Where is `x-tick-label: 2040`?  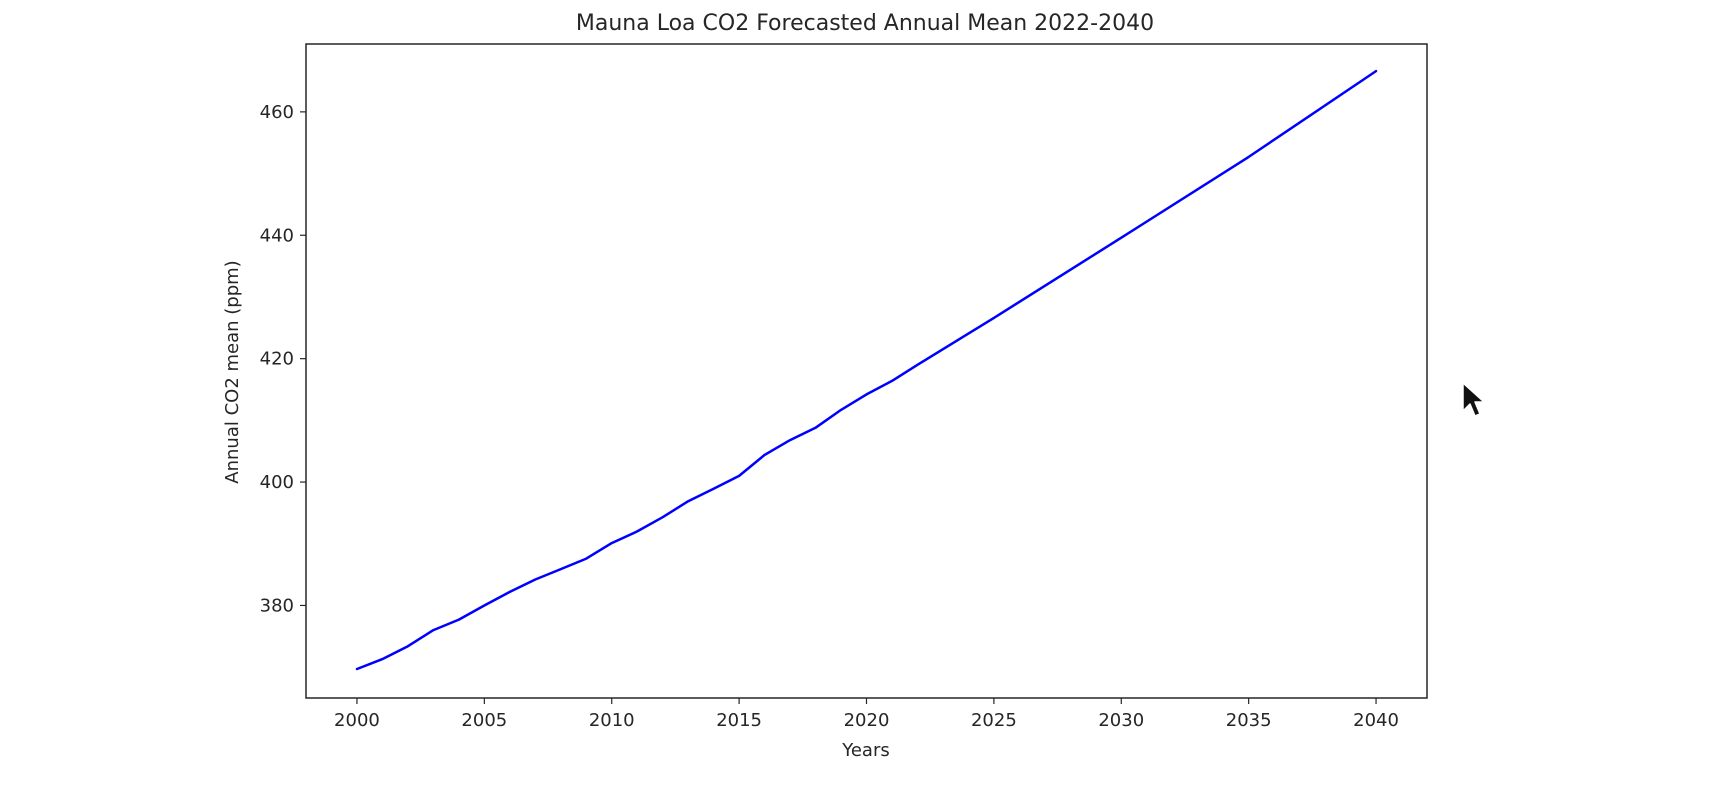
x-tick-label: 2040 is located at coordinates (1376, 720).